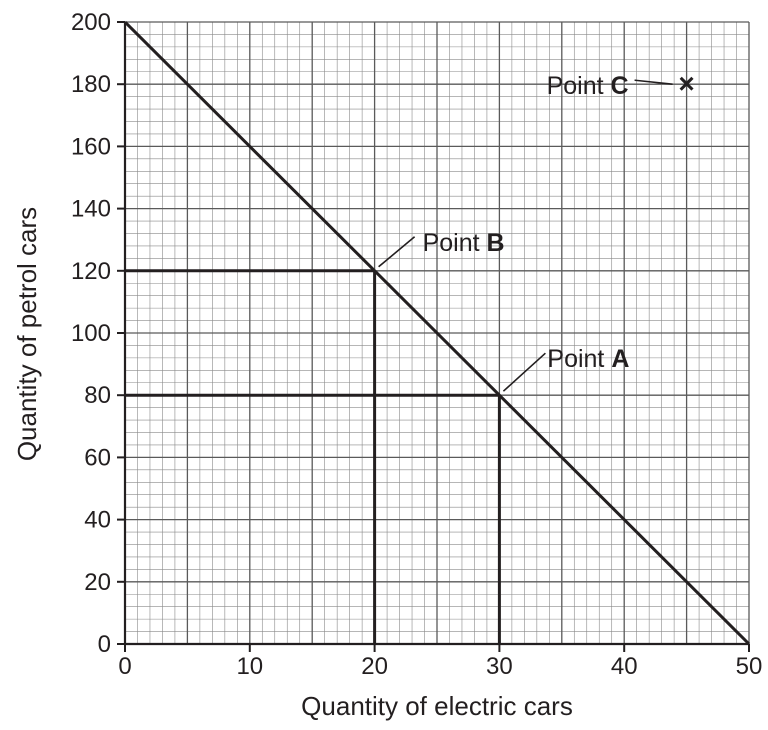 Image resolution: width=768 pixels, height=730 pixels. I want to click on y-tick-label: 120, so click(91, 271).